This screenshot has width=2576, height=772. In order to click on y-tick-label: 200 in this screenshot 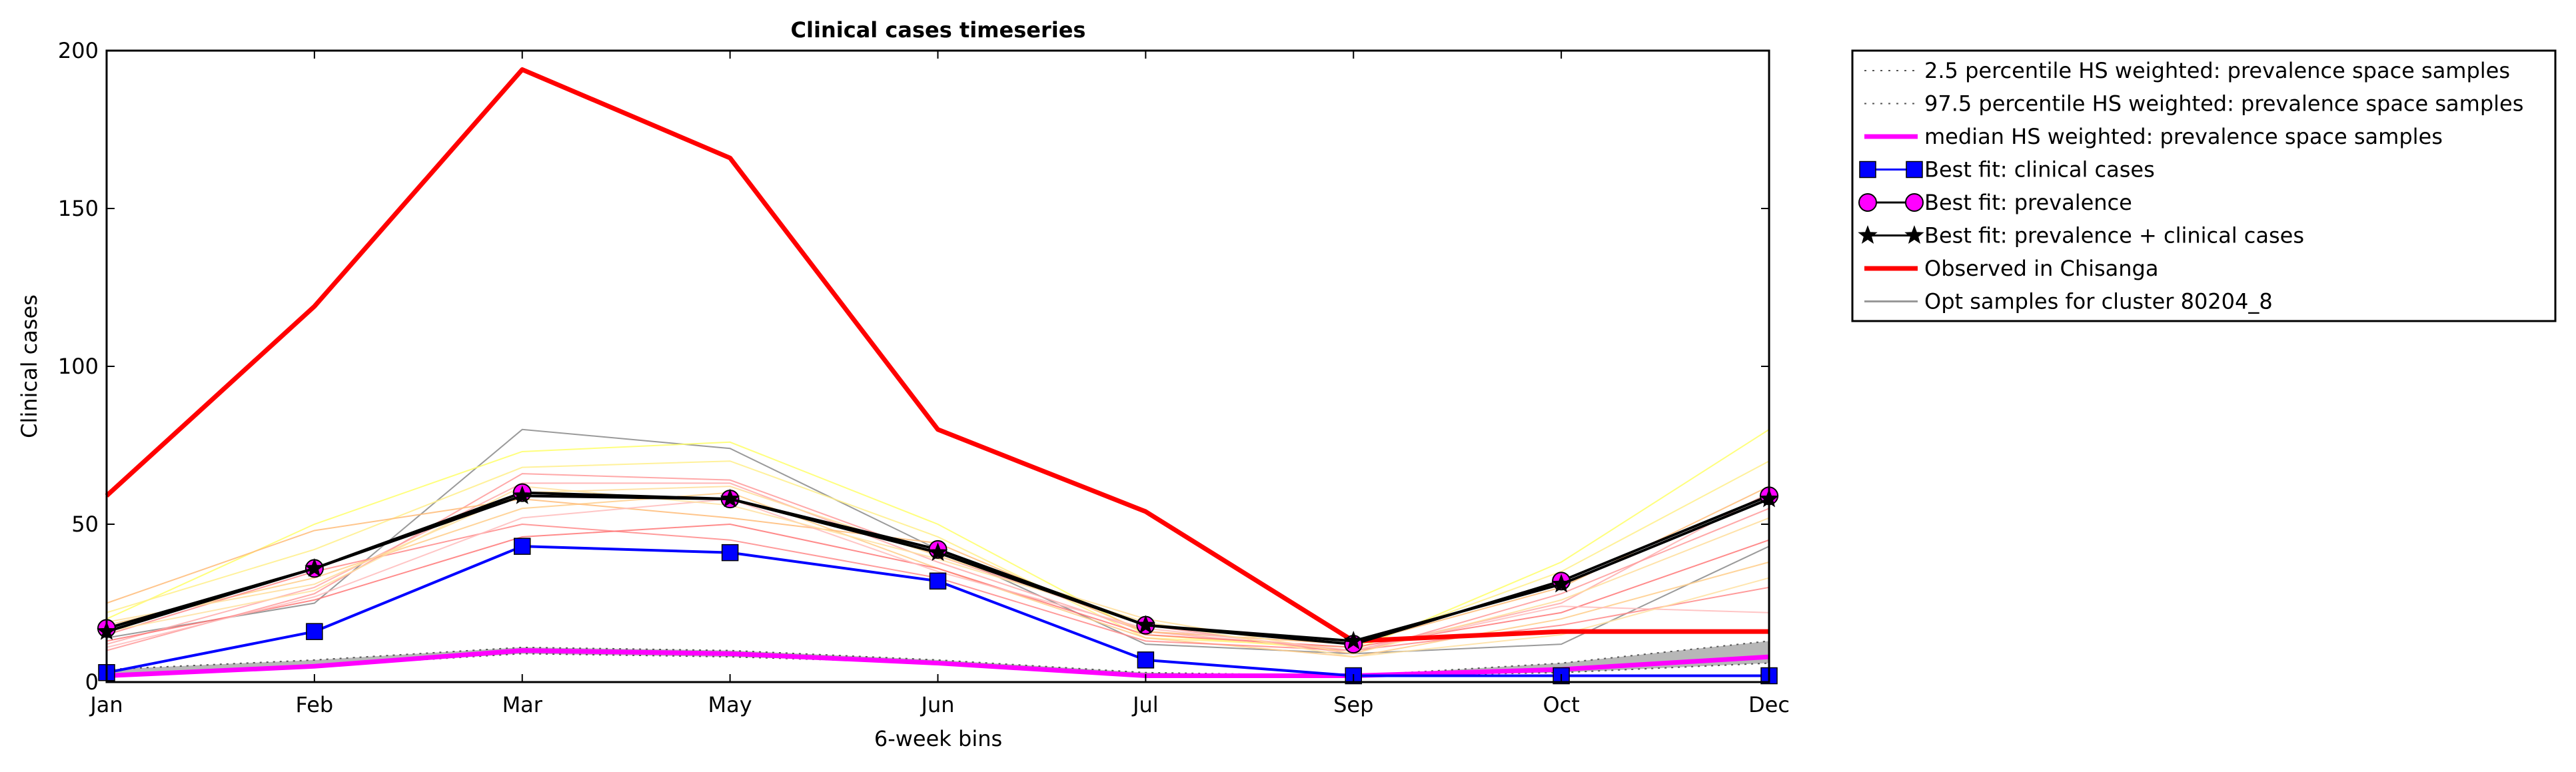, I will do `click(78, 50)`.